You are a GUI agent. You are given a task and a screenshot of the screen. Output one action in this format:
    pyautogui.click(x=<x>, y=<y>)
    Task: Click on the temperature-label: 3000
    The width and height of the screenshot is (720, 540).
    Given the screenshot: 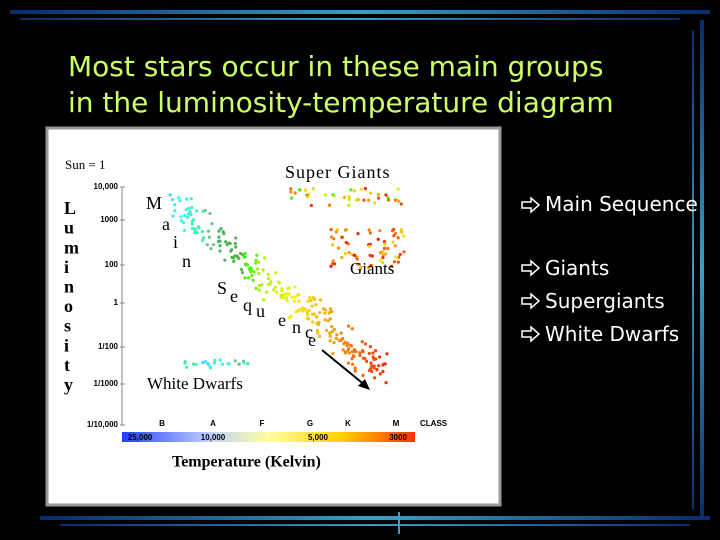 What is the action you would take?
    pyautogui.click(x=398, y=437)
    